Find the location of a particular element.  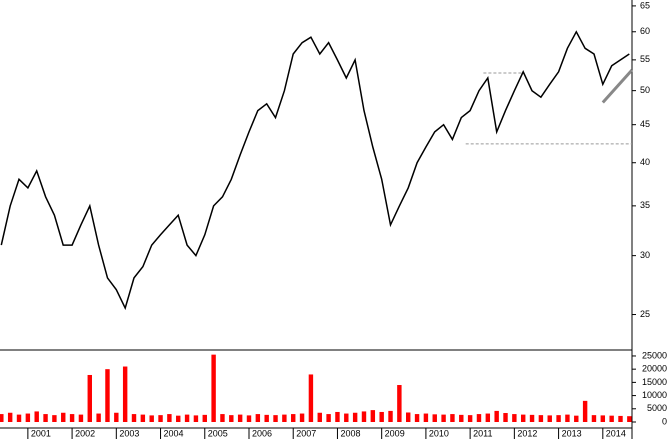

y-tick-label: 0 is located at coordinates (664, 421).